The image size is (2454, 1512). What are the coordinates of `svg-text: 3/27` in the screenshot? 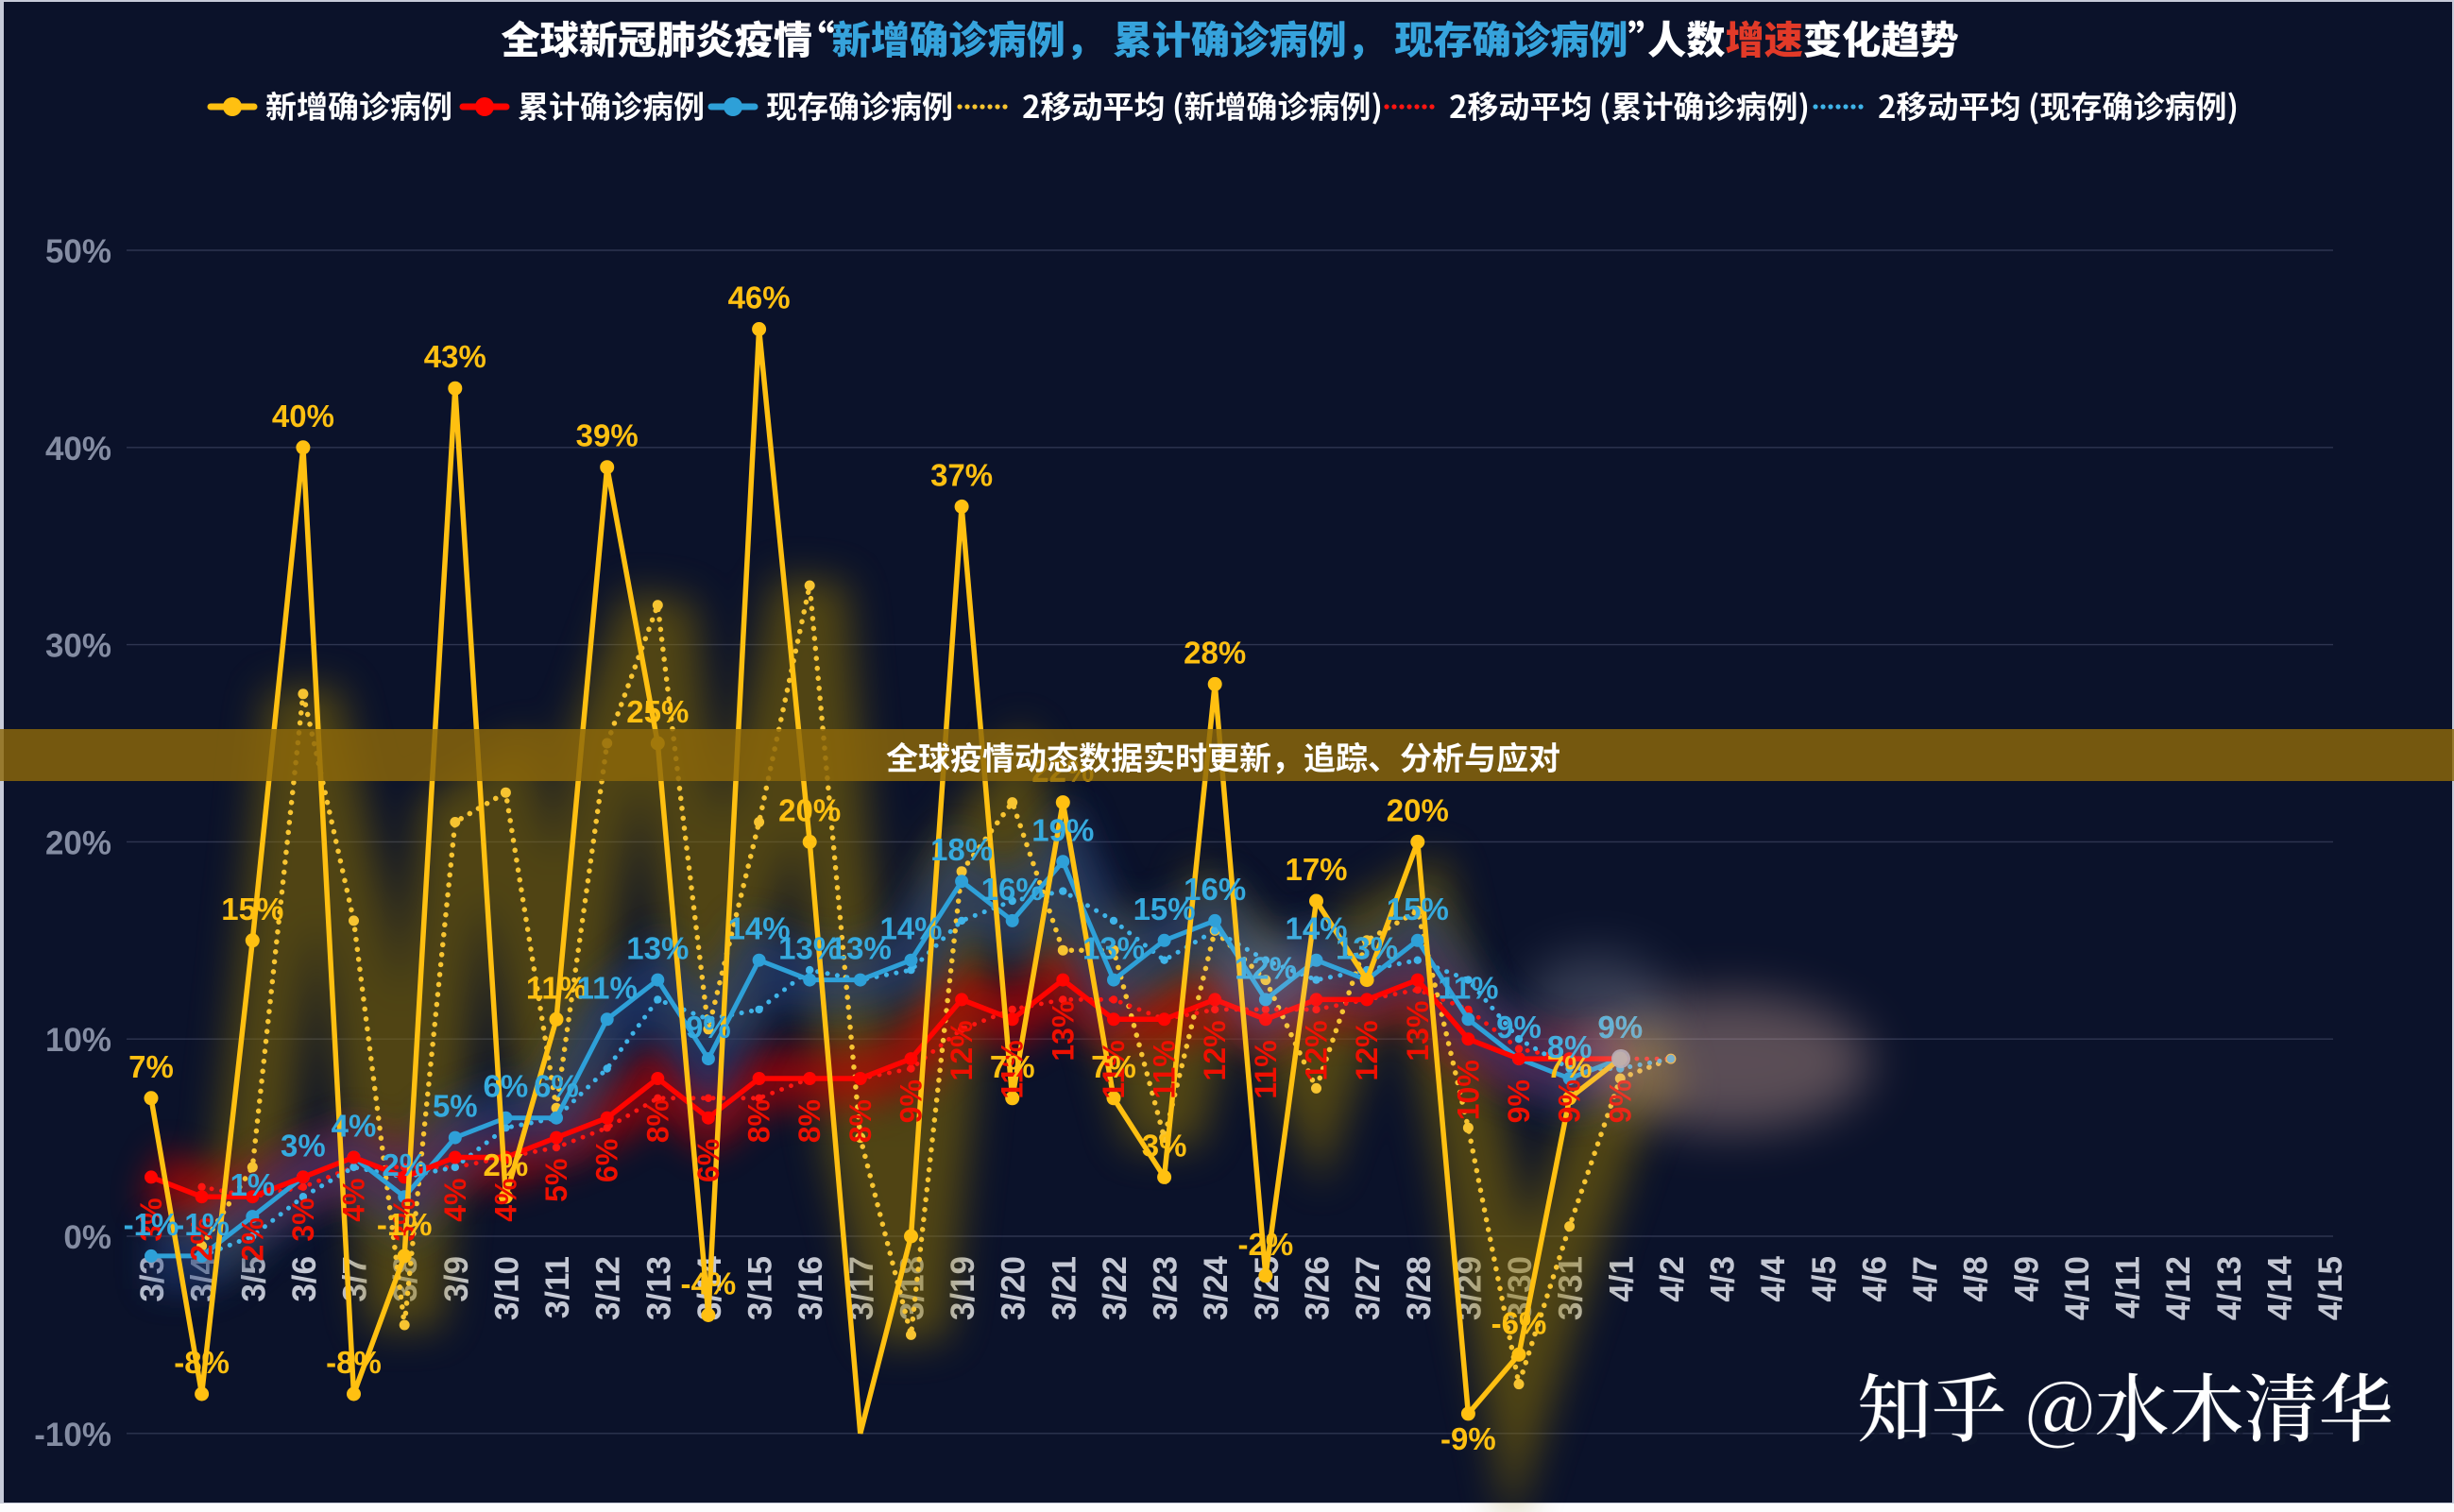 It's located at (1368, 1288).